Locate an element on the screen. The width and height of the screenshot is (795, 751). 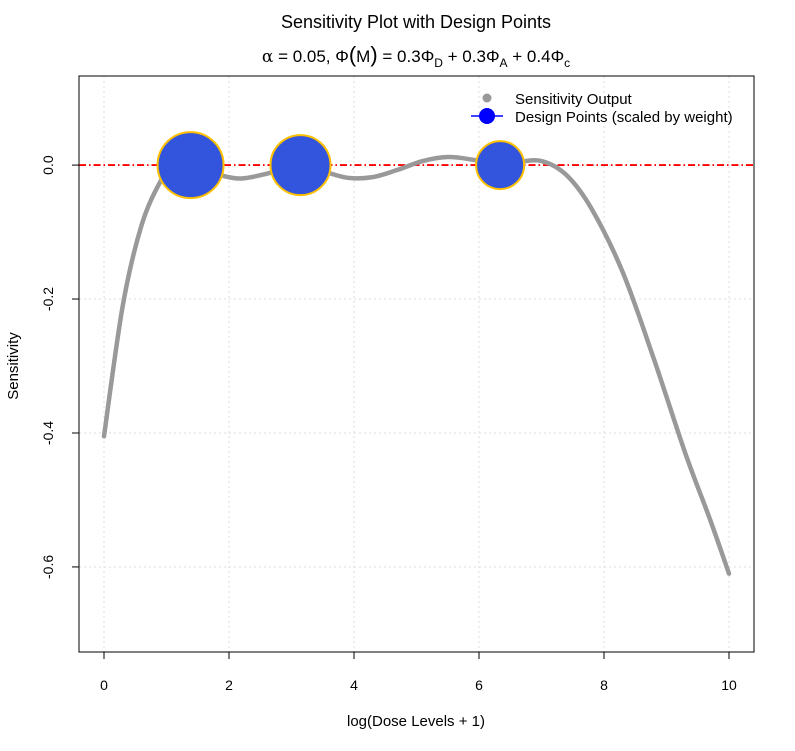
y-axis-ticks: 0.0 -0.2 -0.4 -0.6 is located at coordinates (59, 367).